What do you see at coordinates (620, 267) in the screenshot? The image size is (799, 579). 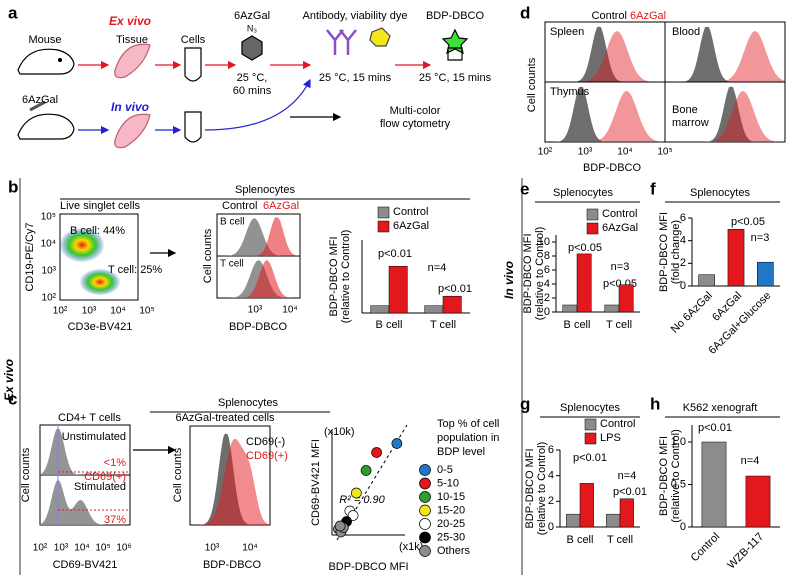 I see `annotation: n=3` at bounding box center [620, 267].